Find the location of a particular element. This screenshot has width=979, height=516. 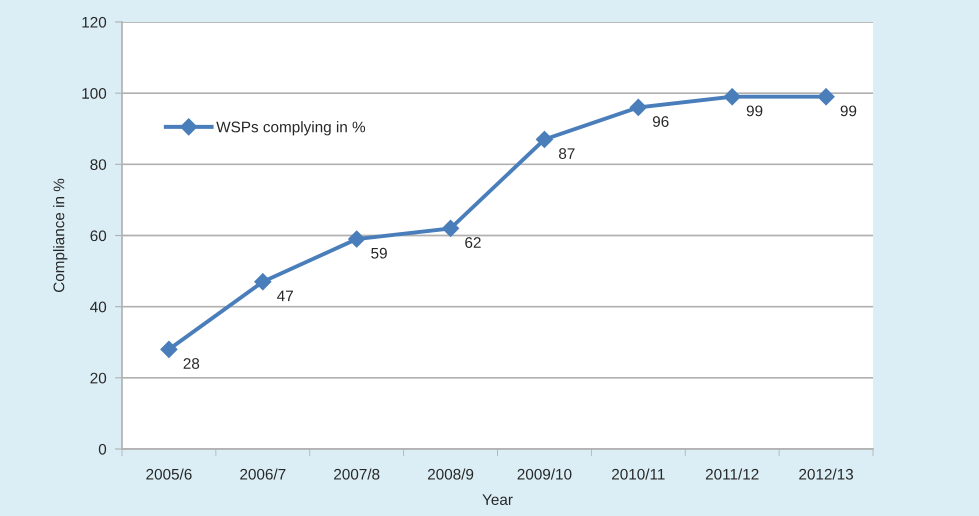

data-label: 96 is located at coordinates (660, 121).